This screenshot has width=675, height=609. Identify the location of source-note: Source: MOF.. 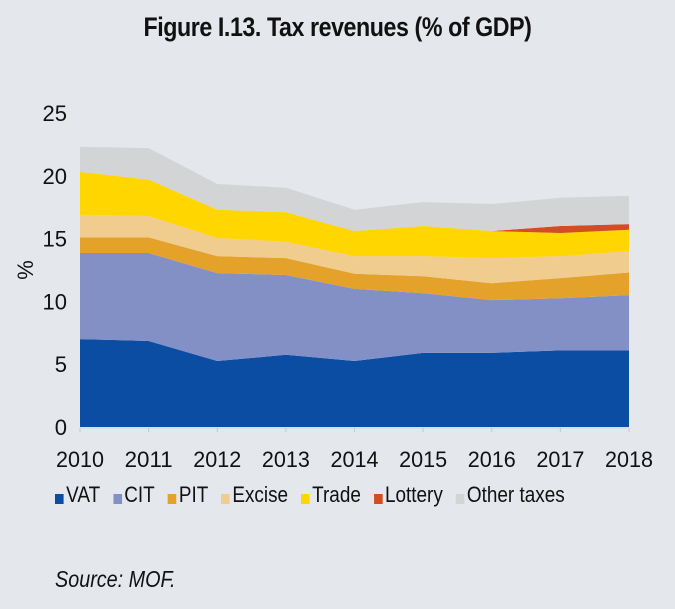
(115, 579).